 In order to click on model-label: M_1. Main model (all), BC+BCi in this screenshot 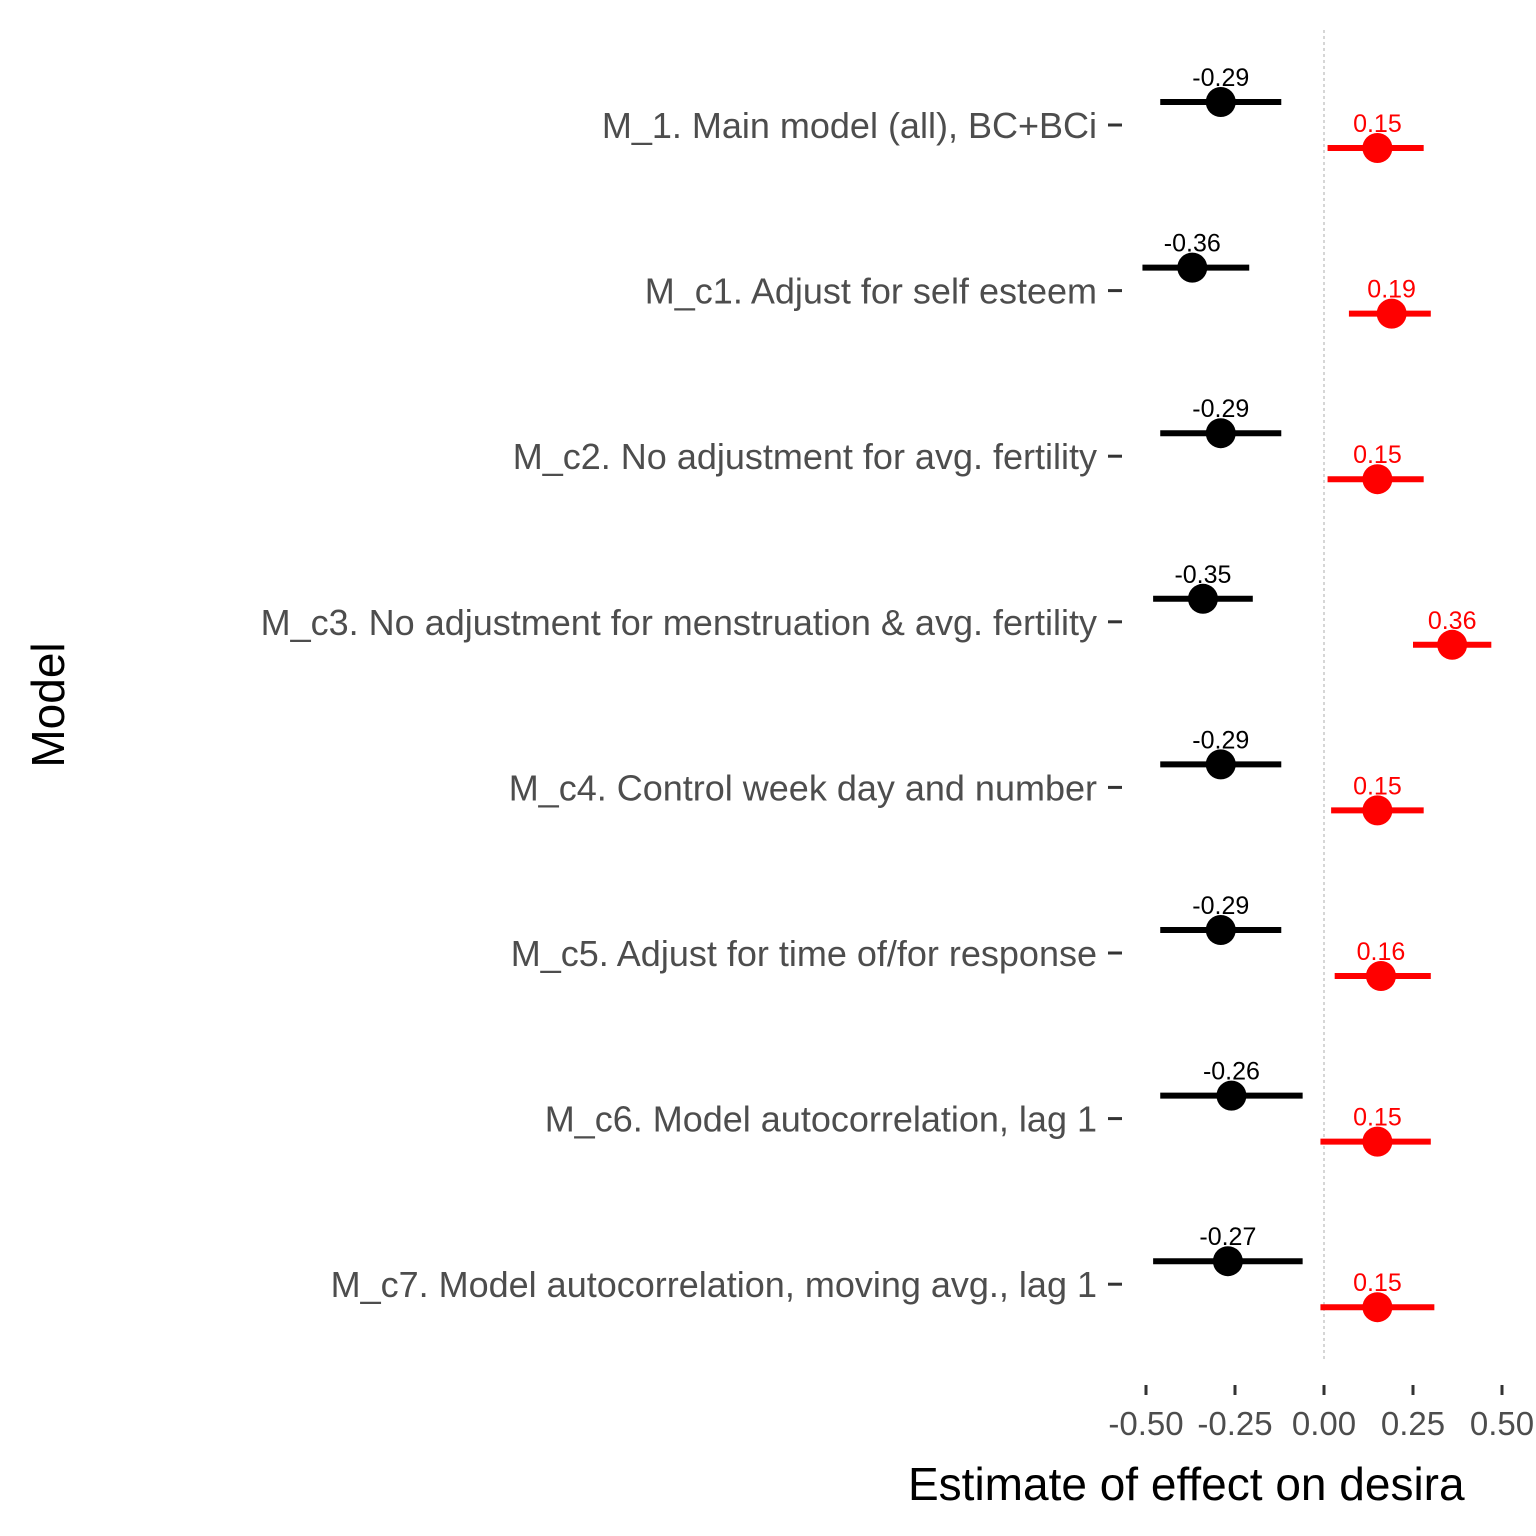, I will do `click(849, 125)`.